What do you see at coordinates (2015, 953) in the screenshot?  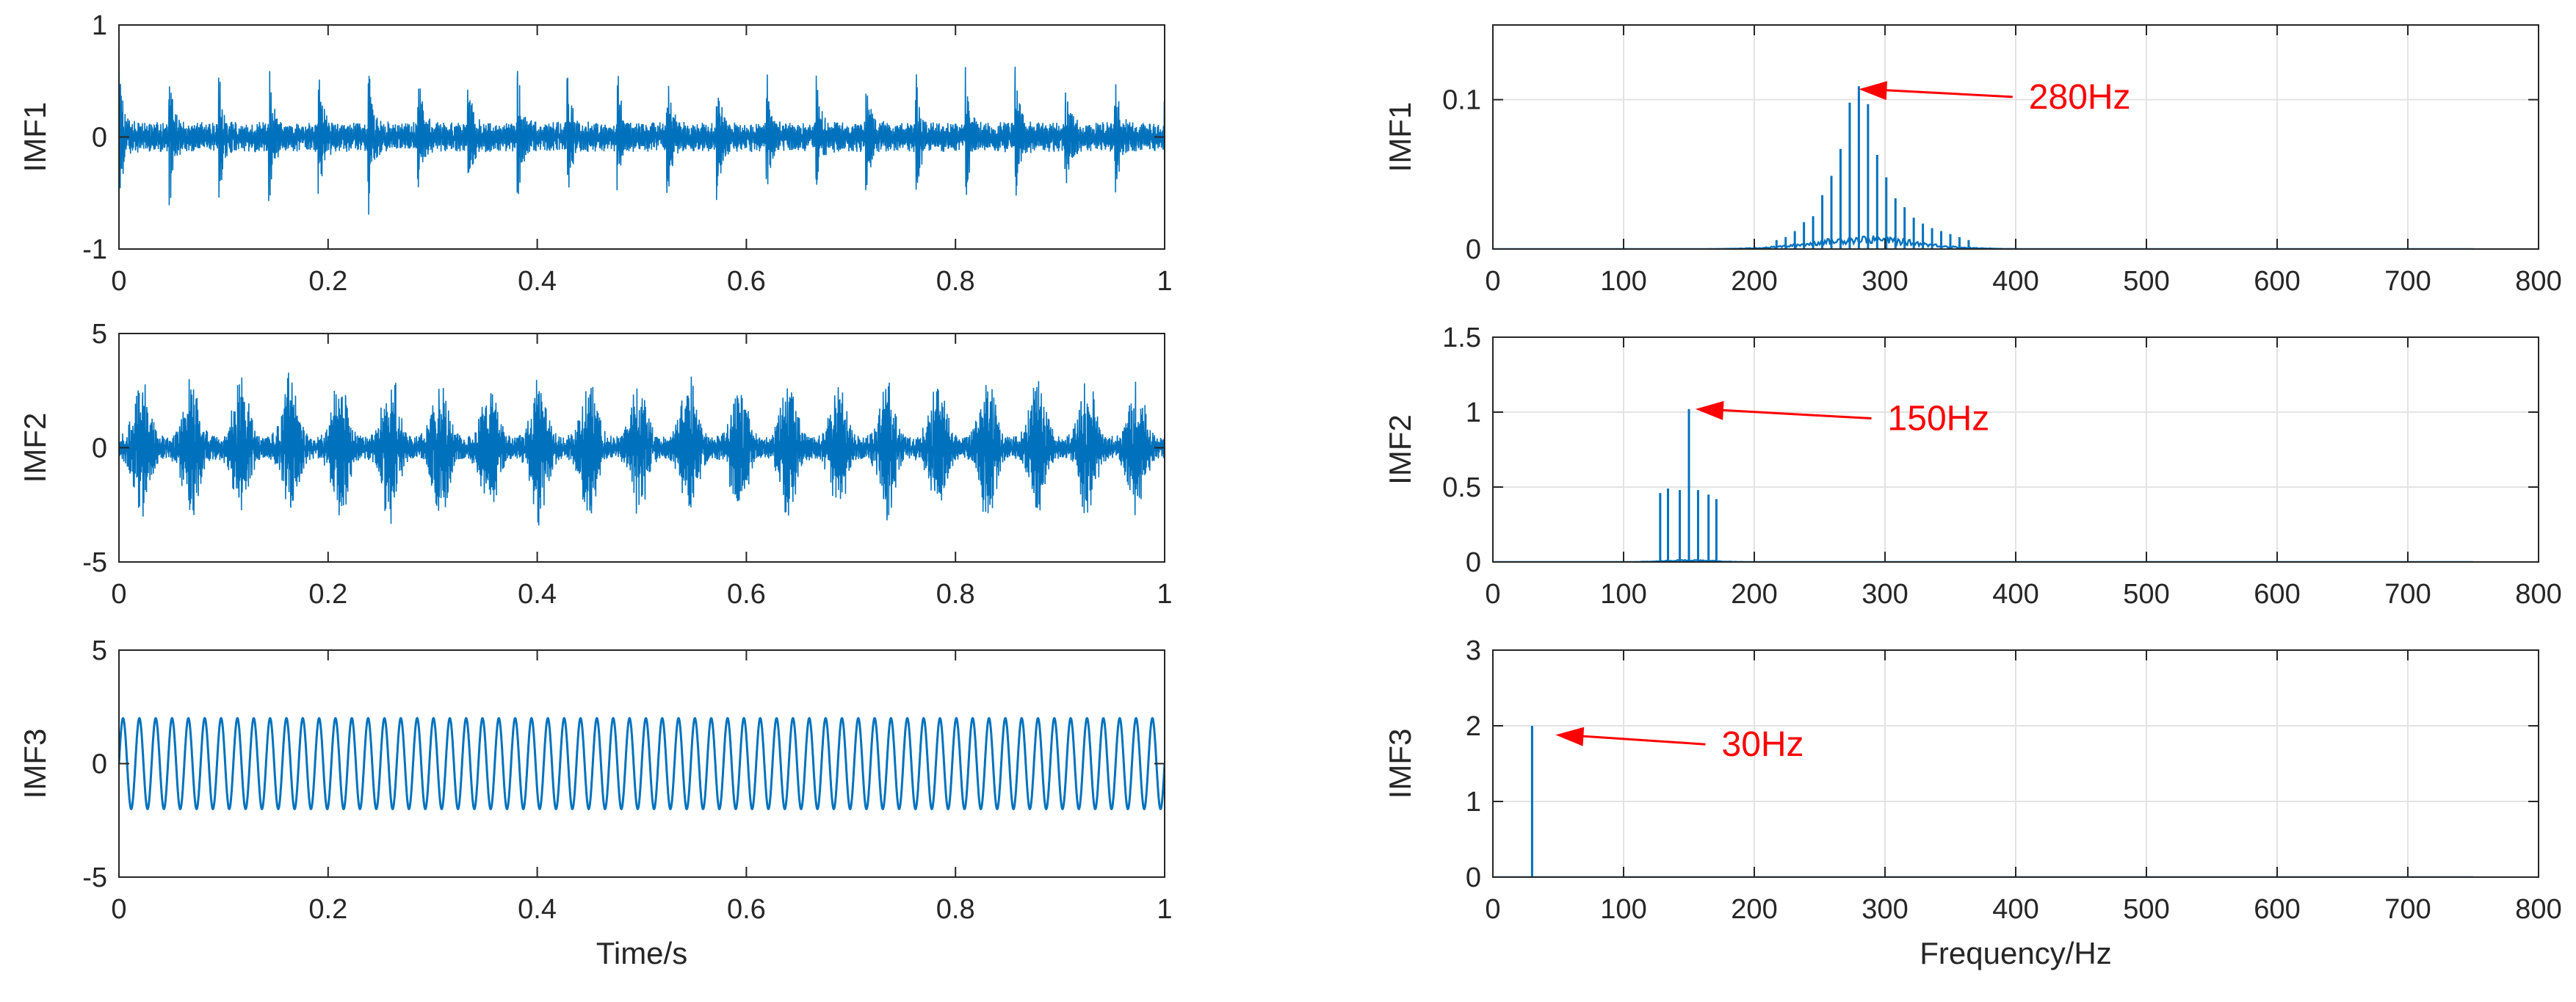 I see `x-axis-label: Frequency/Hz` at bounding box center [2015, 953].